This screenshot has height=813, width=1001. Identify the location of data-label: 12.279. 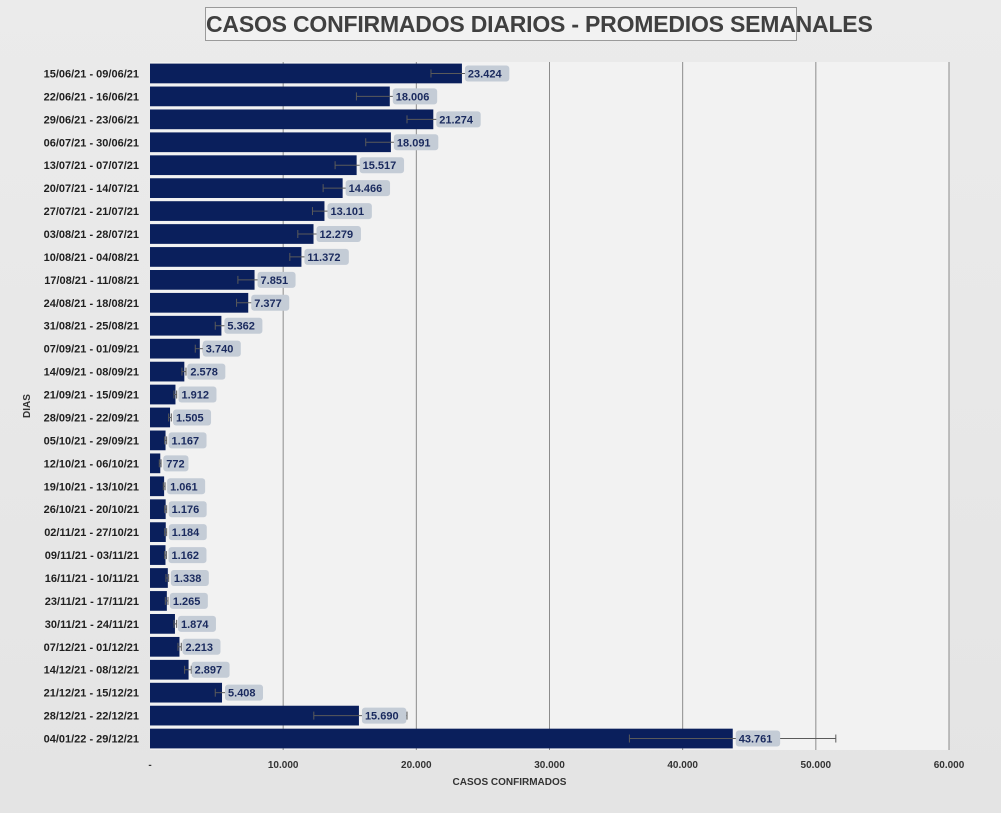
(338, 234).